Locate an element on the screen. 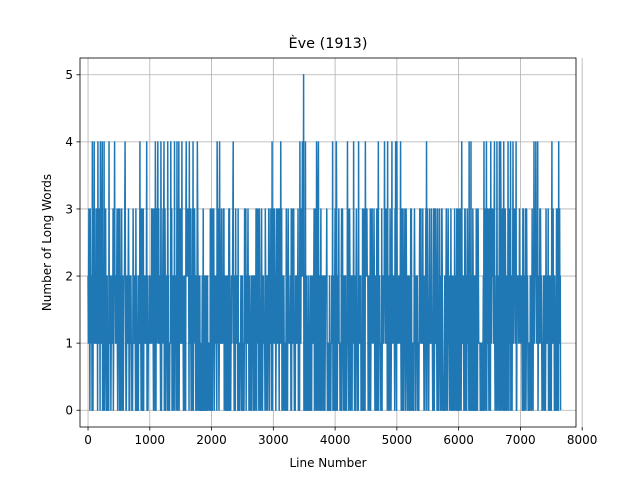  y-tick-label: 2 is located at coordinates (69, 276).